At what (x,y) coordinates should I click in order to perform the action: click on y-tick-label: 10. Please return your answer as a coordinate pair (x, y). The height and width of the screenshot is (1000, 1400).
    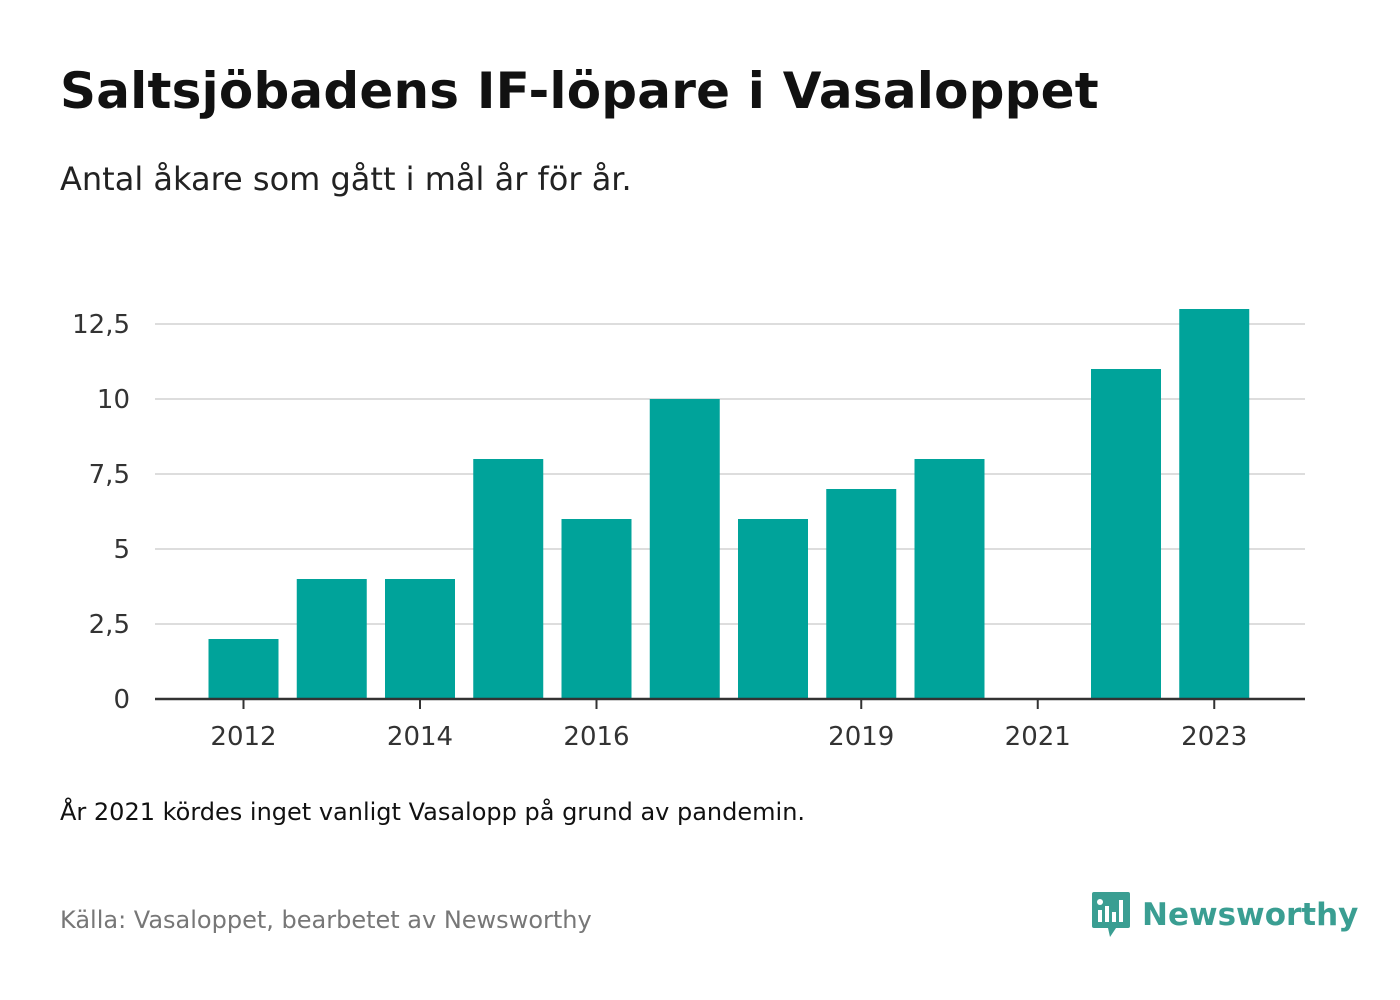
    Looking at the image, I should click on (113, 400).